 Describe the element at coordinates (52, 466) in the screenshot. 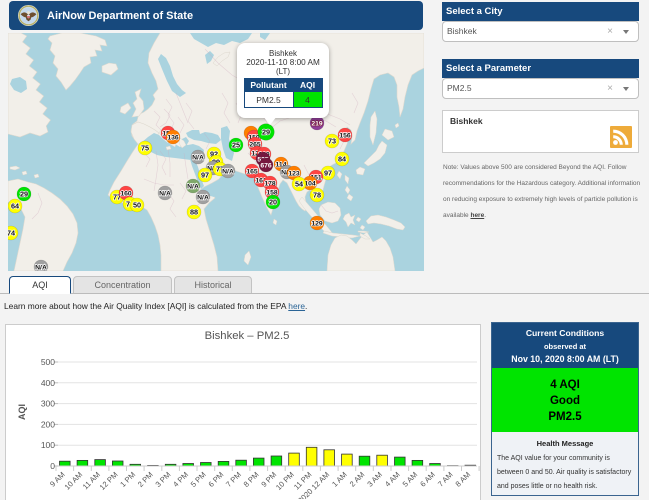

I see `svg-text: 0` at that location.